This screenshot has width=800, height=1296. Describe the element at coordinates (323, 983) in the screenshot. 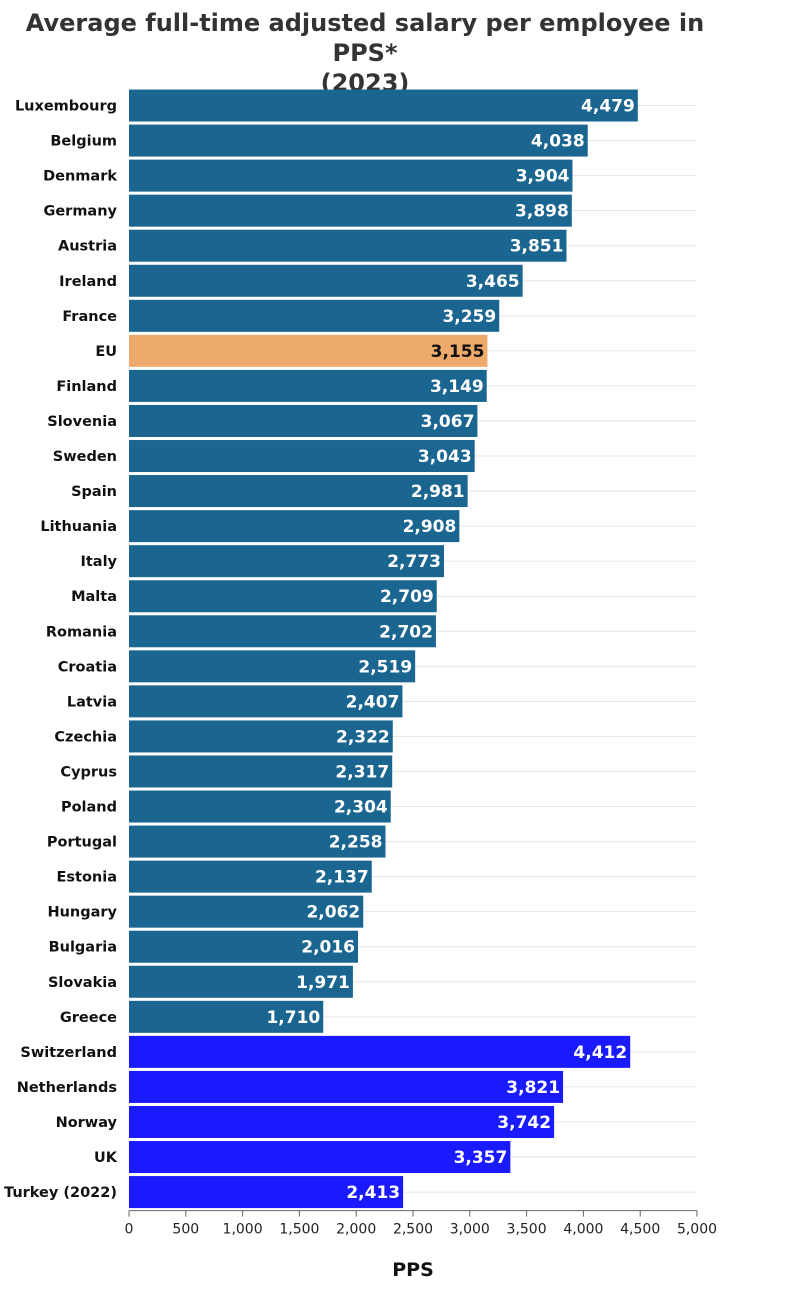

I see `value-label-slovakia: 1,971` at that location.